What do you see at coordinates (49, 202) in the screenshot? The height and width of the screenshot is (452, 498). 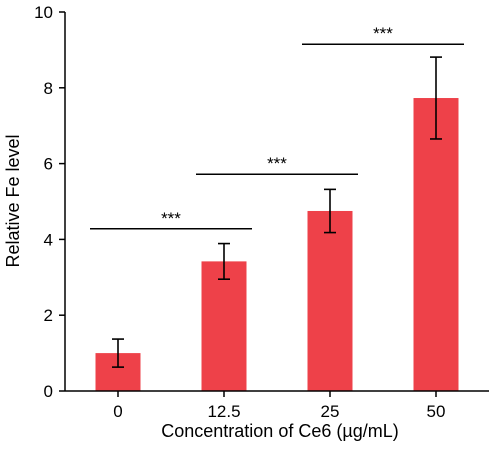 I see `y-ticks-layer: 0 2 4 6 8 10` at bounding box center [49, 202].